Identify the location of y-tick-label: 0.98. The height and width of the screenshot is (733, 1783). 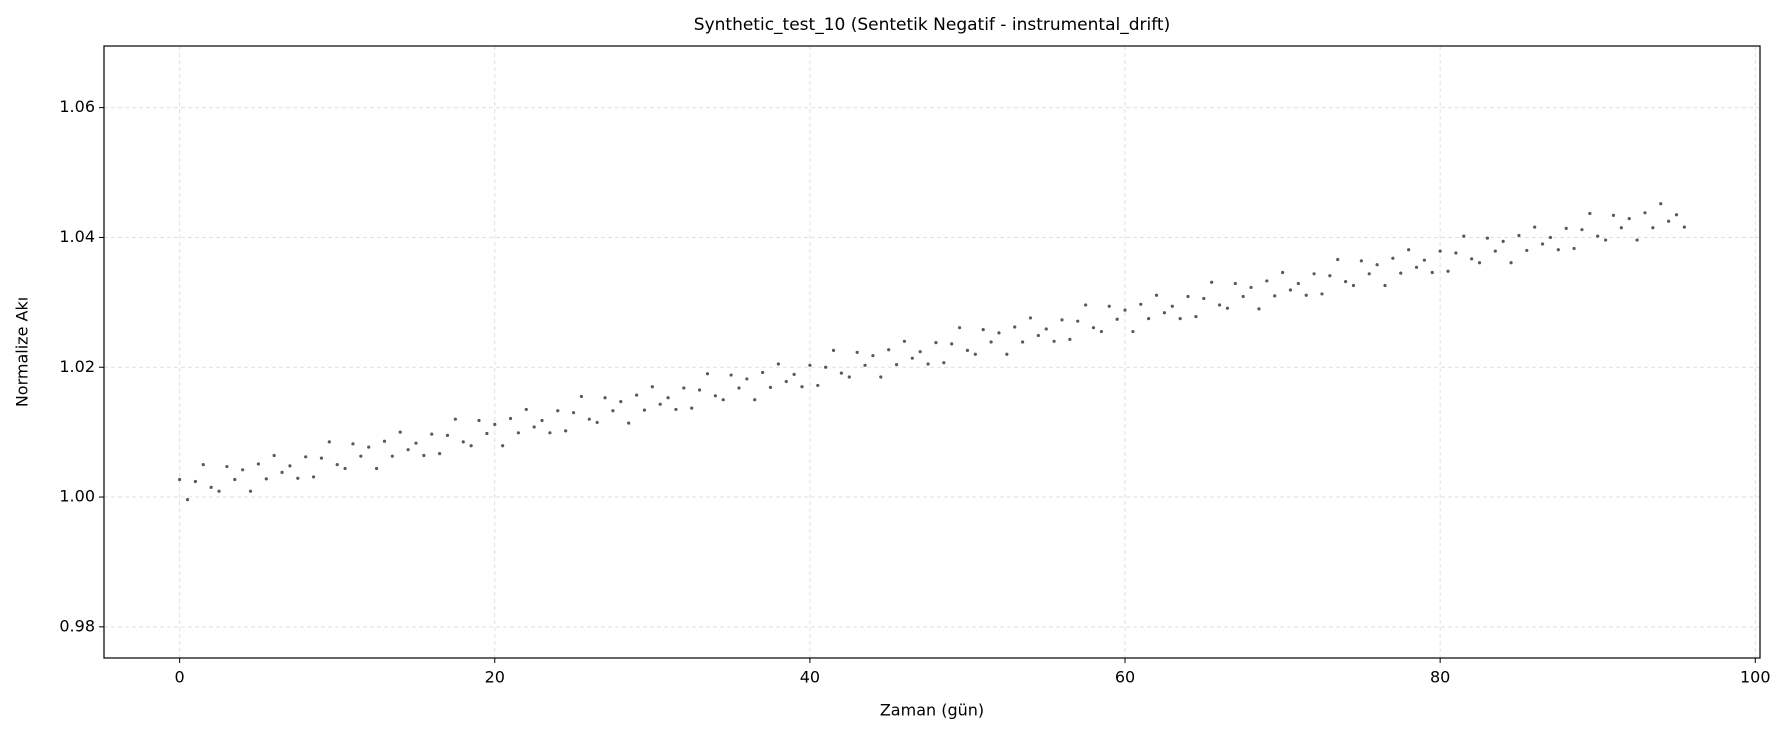
(77, 625).